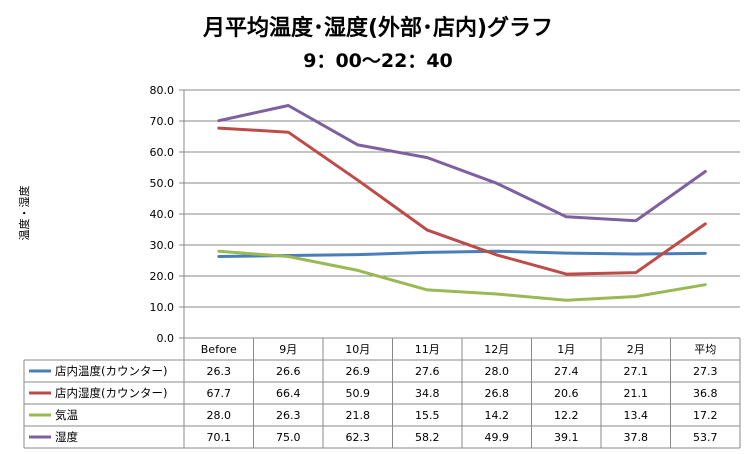 The width and height of the screenshot is (756, 454). I want to click on data-label: 70.1, so click(219, 437).